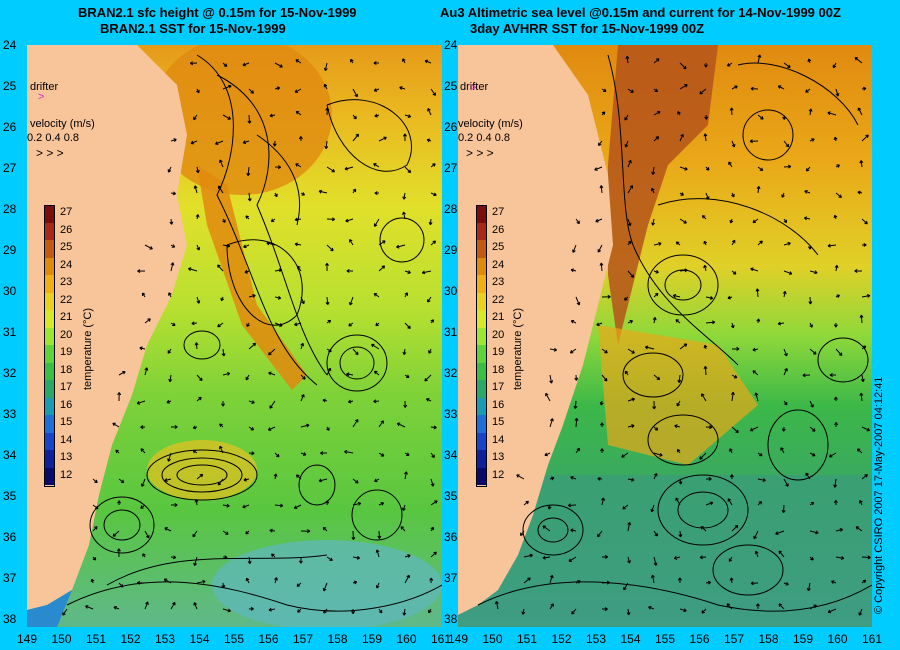 The width and height of the screenshot is (900, 650). What do you see at coordinates (165, 639) in the screenshot?
I see `longitude-label: 153` at bounding box center [165, 639].